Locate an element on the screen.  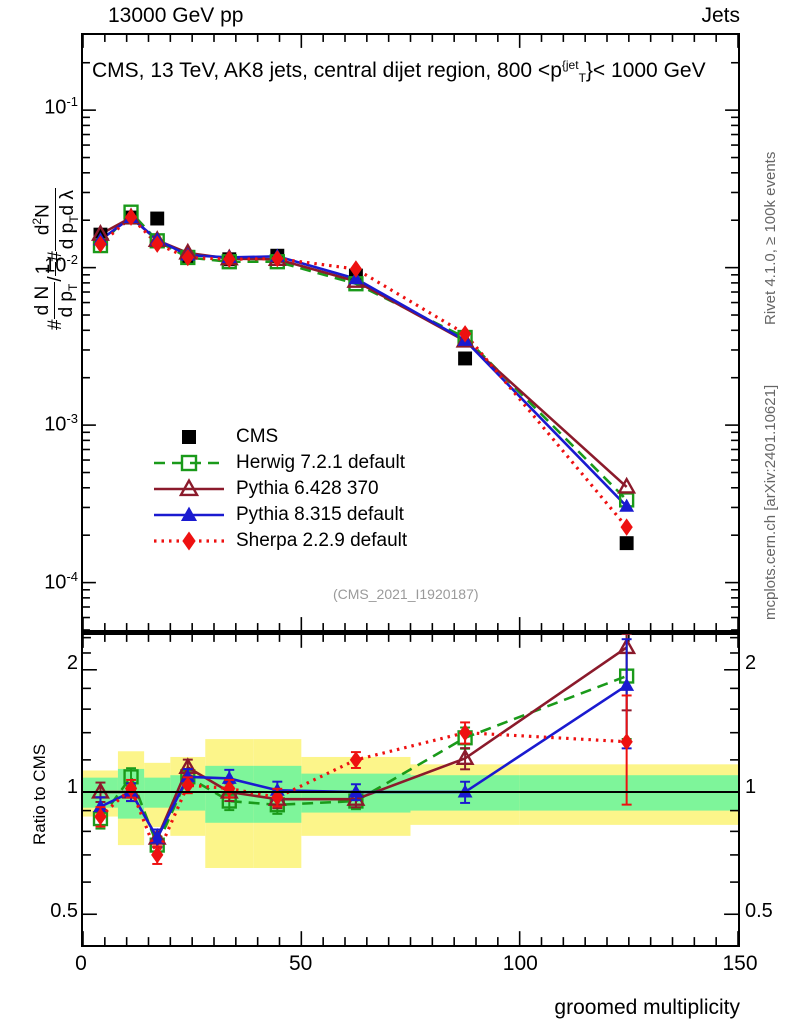
y-ticks-ratio-left: 2 1 0.5 is located at coordinates (39, 512).